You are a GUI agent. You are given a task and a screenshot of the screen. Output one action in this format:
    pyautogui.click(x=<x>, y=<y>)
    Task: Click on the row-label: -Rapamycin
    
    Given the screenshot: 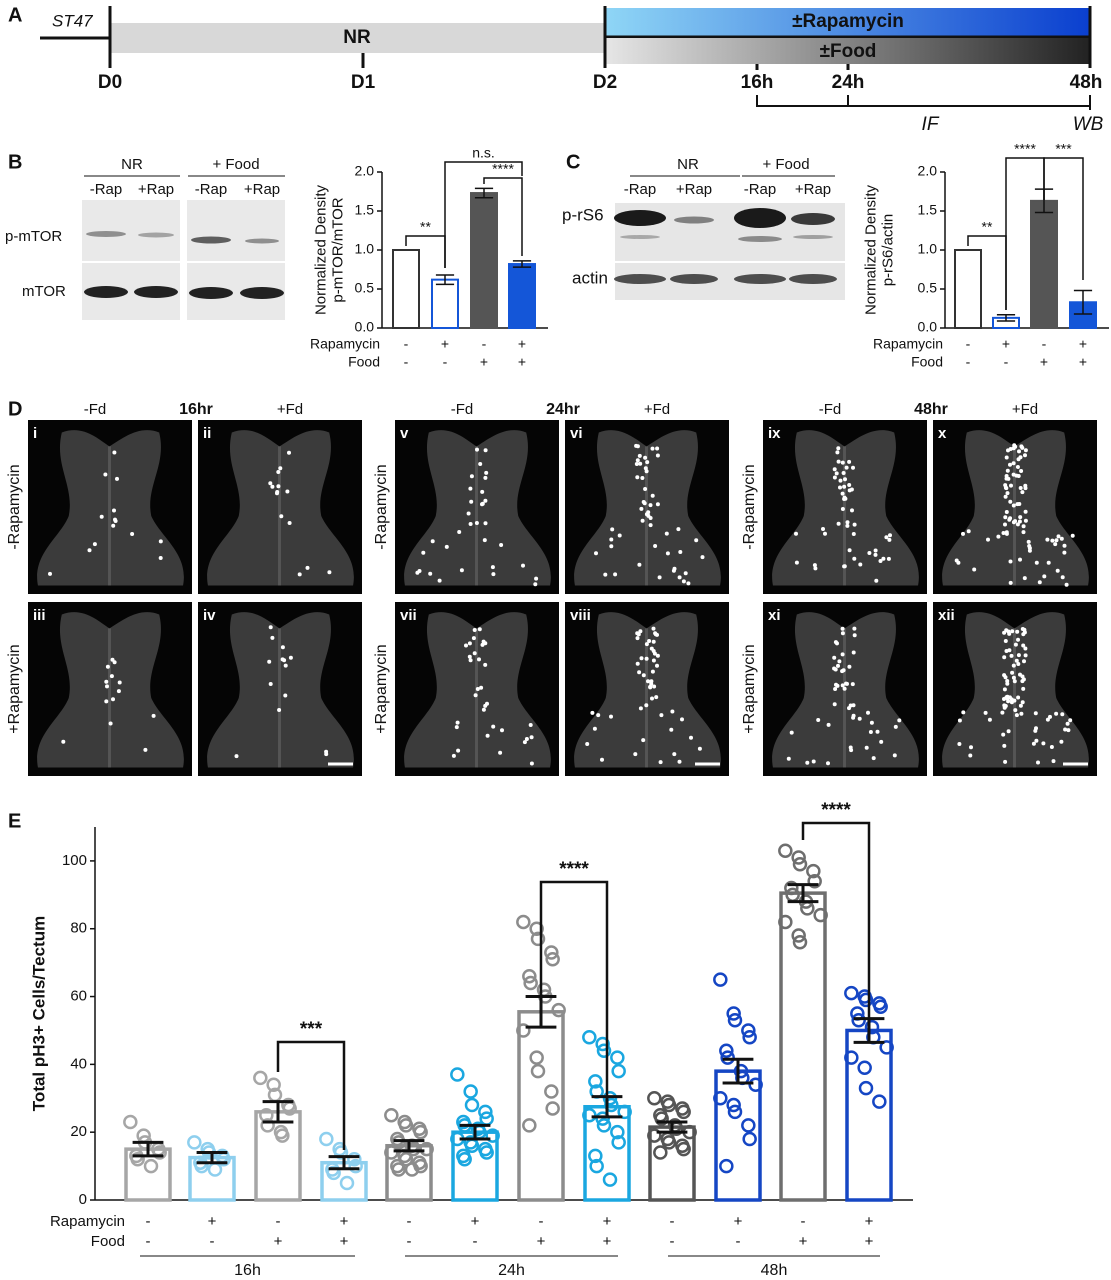 What is the action you would take?
    pyautogui.click(x=749, y=506)
    